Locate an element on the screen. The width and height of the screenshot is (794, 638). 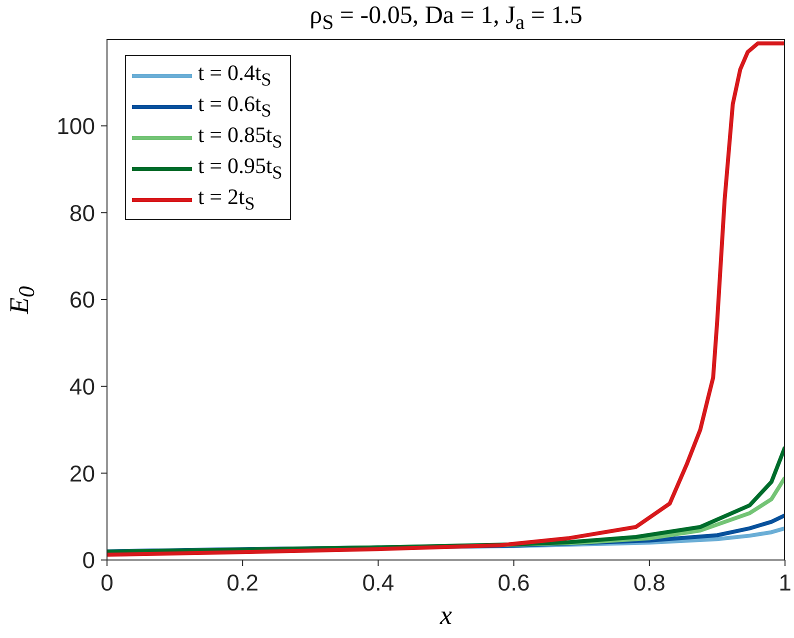
legend-label: t = 0.4t$_{S}$ is located at coordinates (235, 75).